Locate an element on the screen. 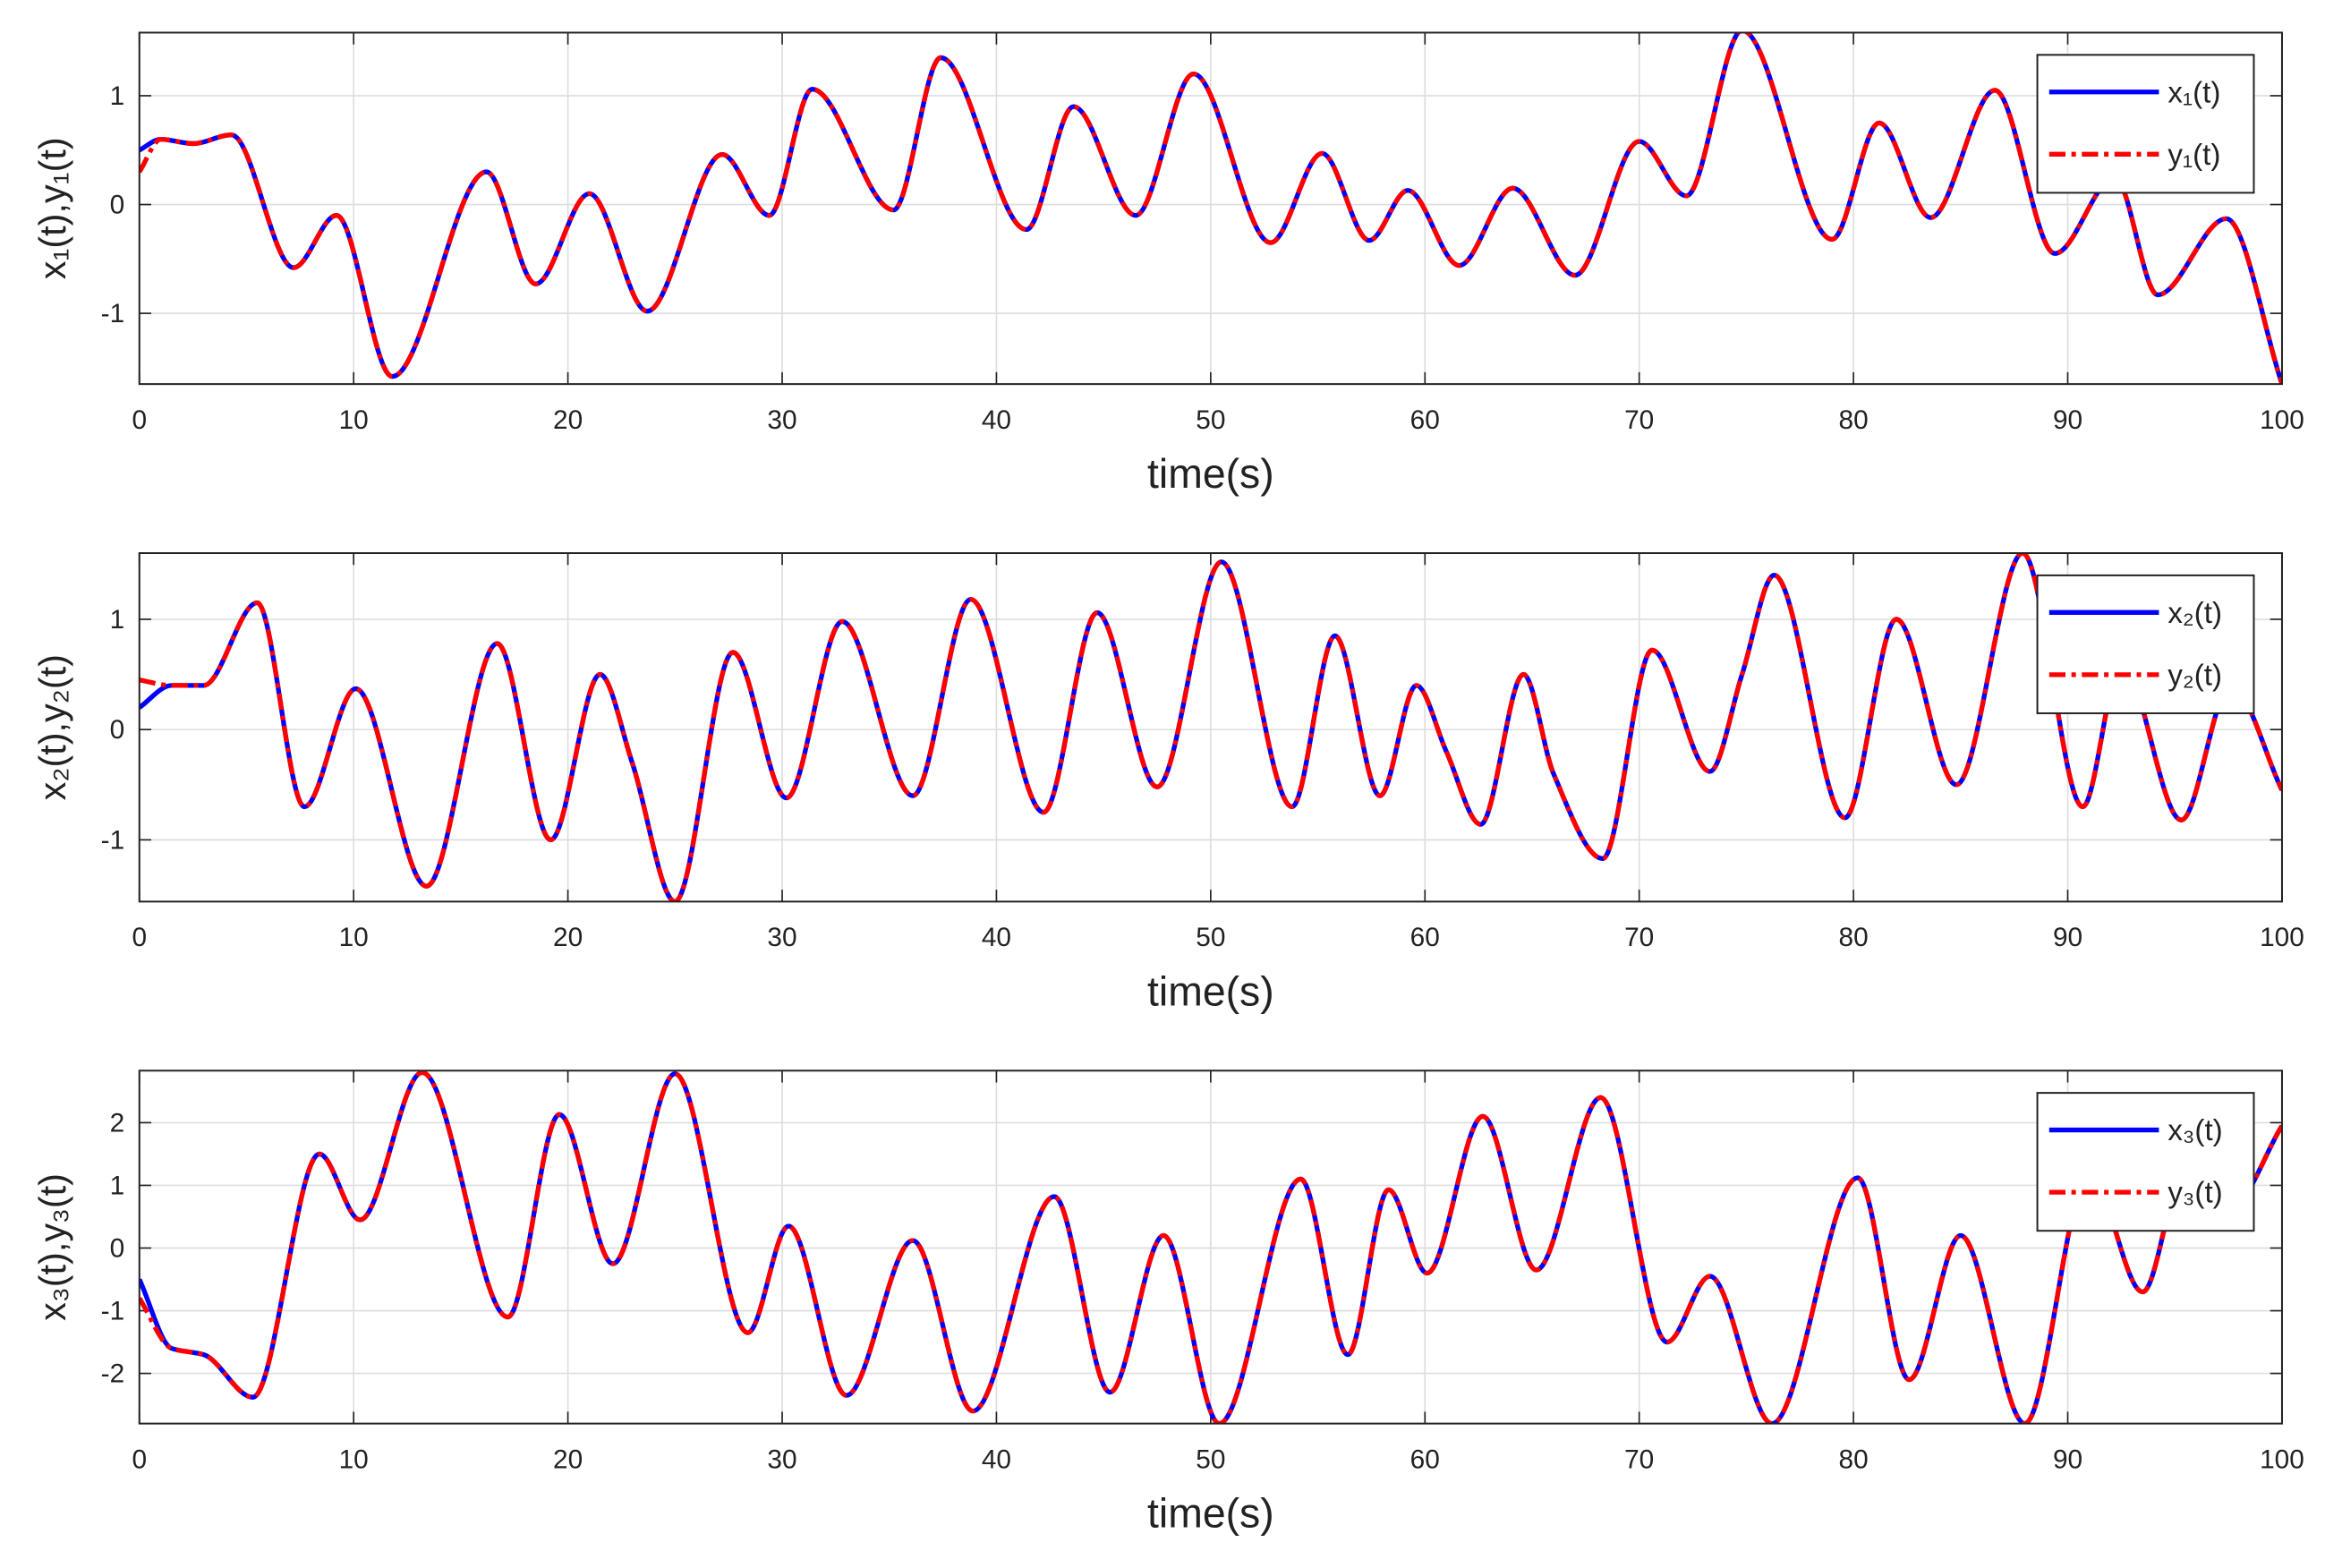  y-axis-label: x₃(t),y₃(t) is located at coordinates (52, 1247).